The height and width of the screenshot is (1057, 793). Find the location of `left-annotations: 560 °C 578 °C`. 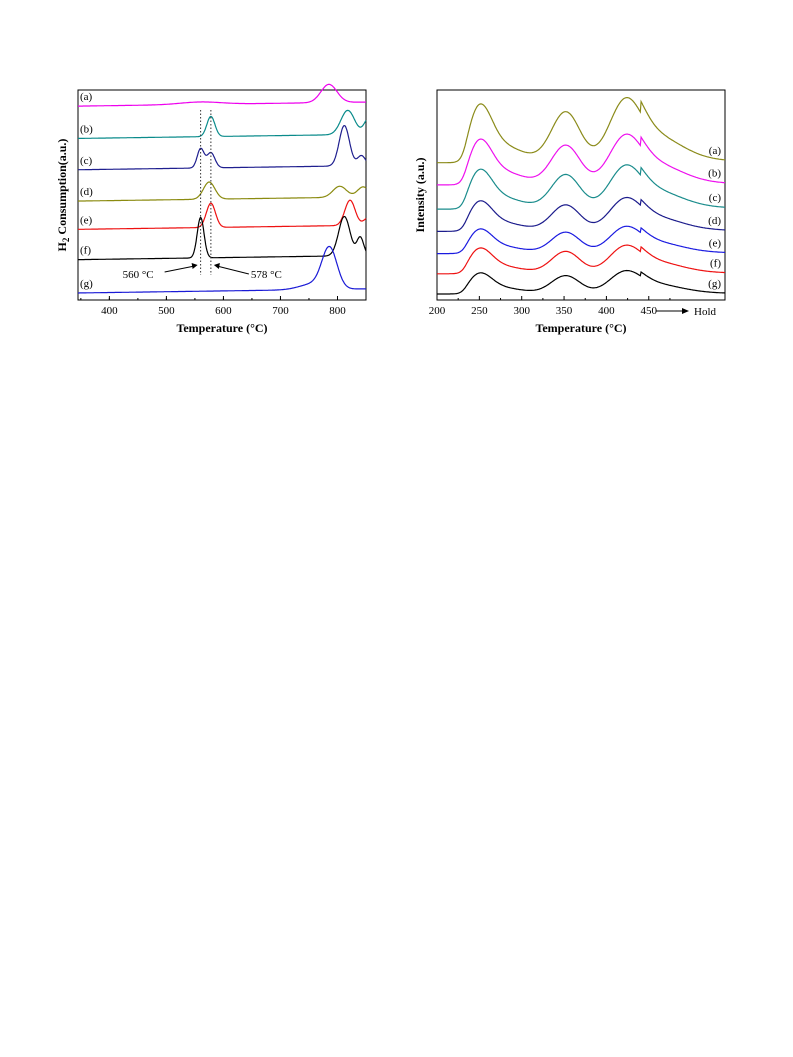

left-annotations: 560 °C 578 °C is located at coordinates (202, 272).